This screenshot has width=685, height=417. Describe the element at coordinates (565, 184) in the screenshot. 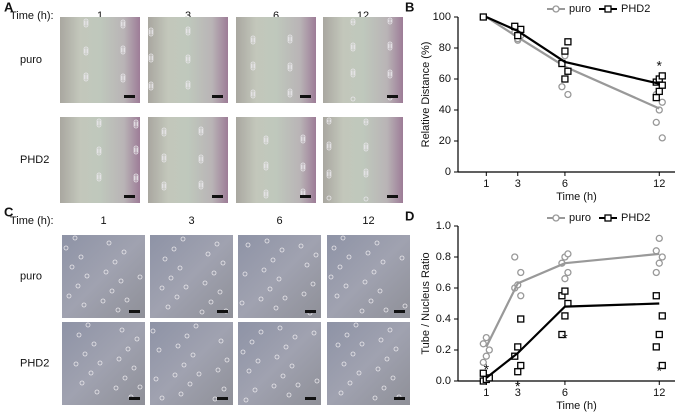

I see `x-tick-label: 6` at that location.